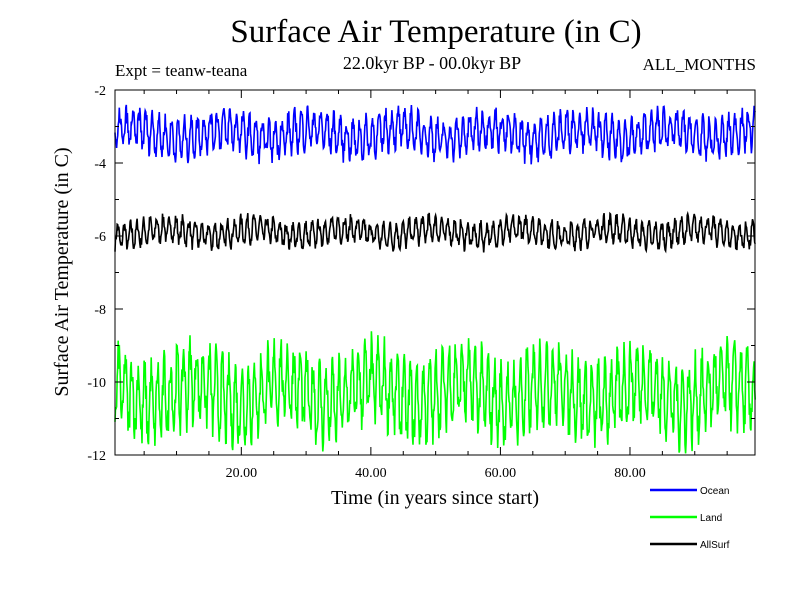 This screenshot has height=600, width=800. I want to click on legend-label-allsurf: AllSurf, so click(715, 545).